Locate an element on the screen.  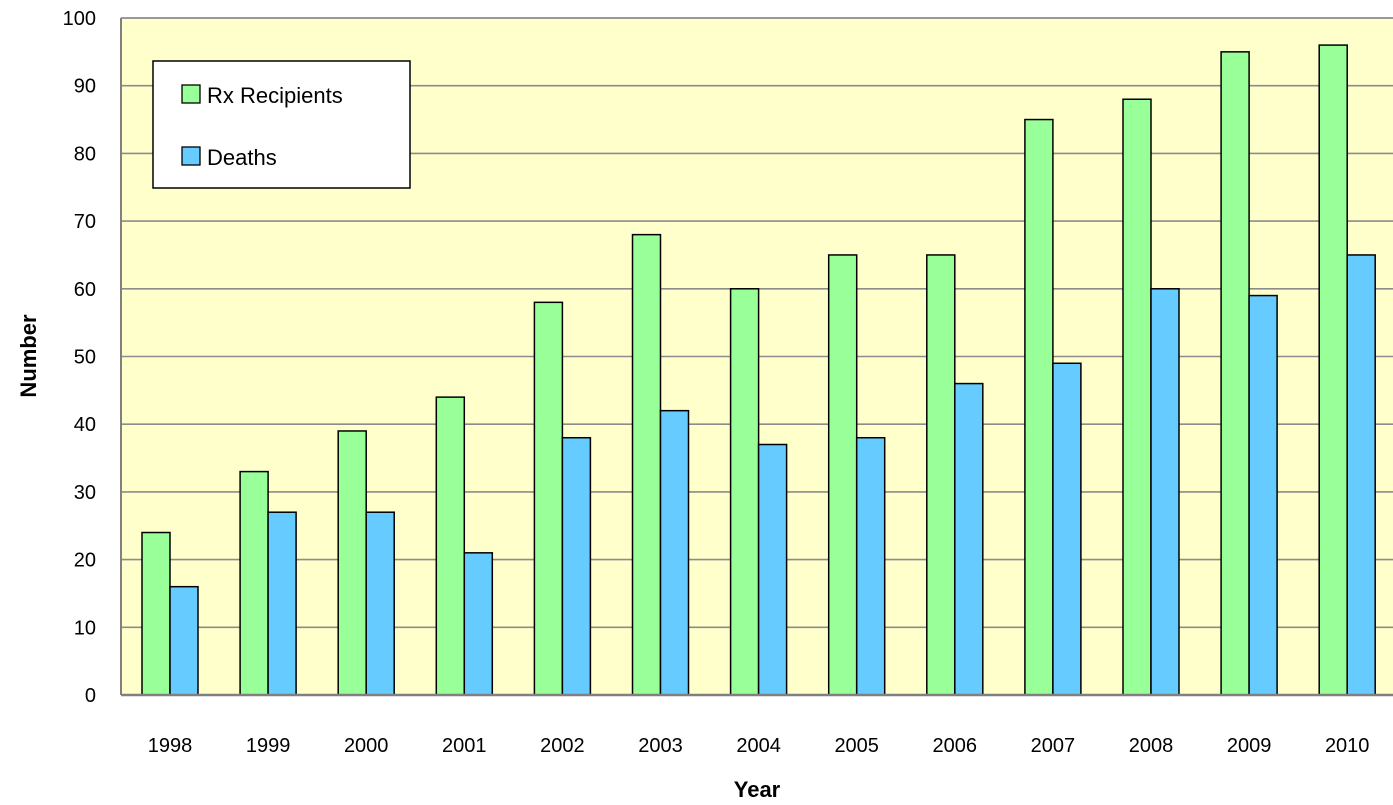
x-tick-label-2005: 2005 is located at coordinates (856, 746).